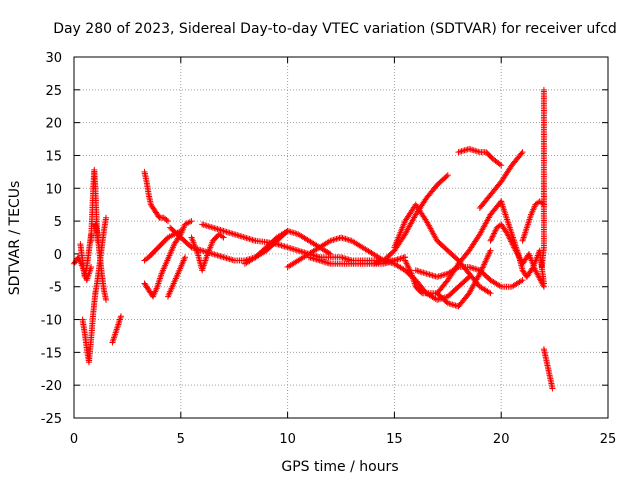 This screenshot has width=640, height=480. Describe the element at coordinates (58, 255) in the screenshot. I see `y-tick-label: 0` at that location.